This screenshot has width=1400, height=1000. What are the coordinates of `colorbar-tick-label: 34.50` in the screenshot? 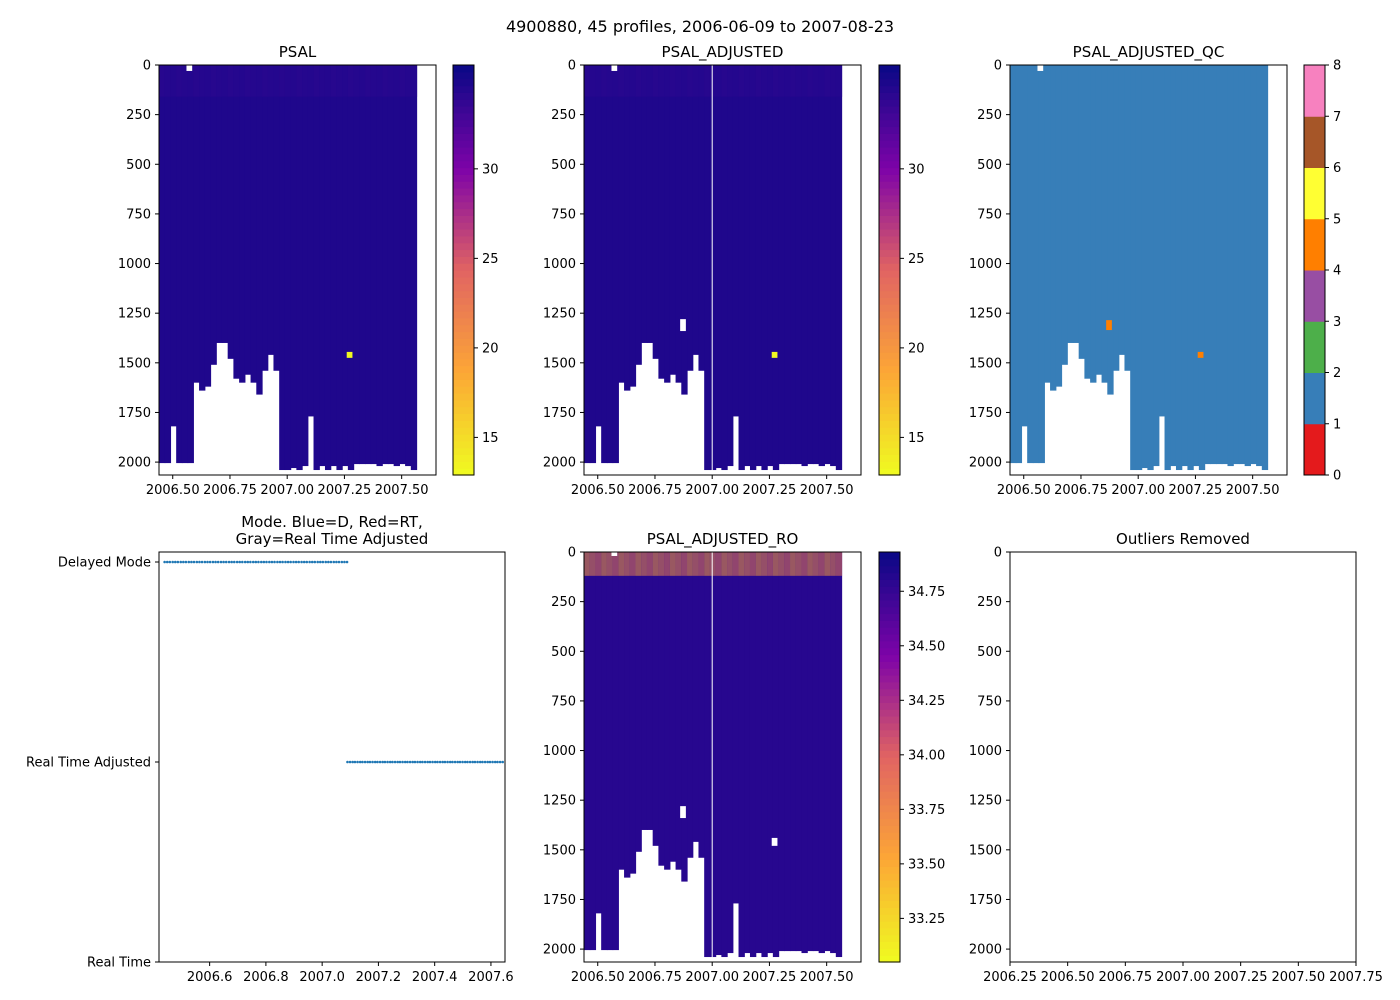 It's located at (926, 646).